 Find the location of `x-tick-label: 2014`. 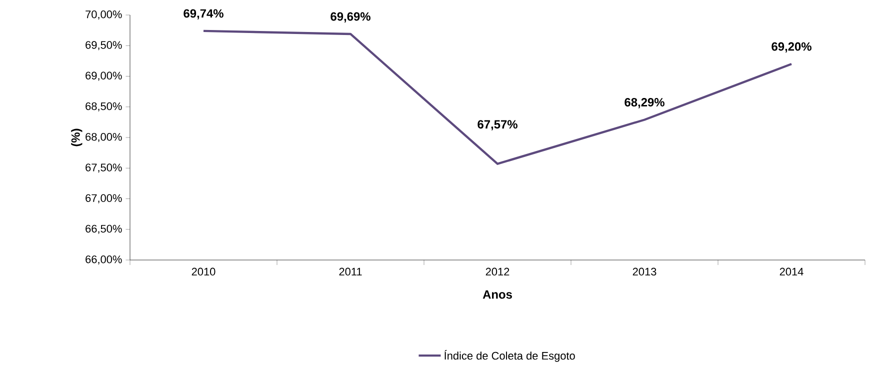

x-tick-label: 2014 is located at coordinates (792, 272).